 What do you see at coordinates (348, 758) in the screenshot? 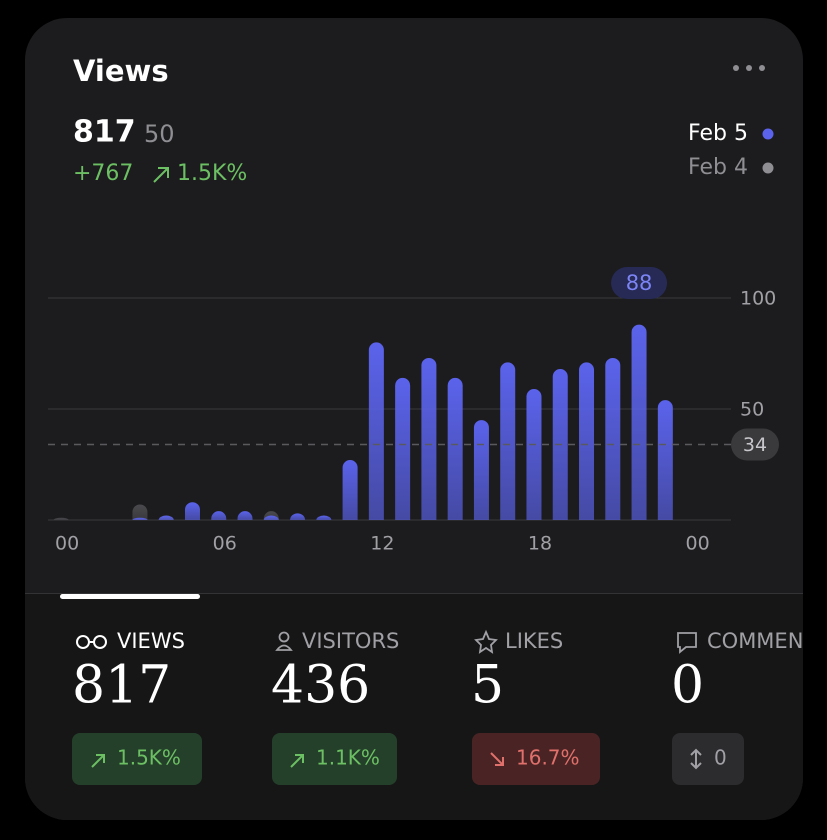
I see `badge-text: 1.1K%` at bounding box center [348, 758].